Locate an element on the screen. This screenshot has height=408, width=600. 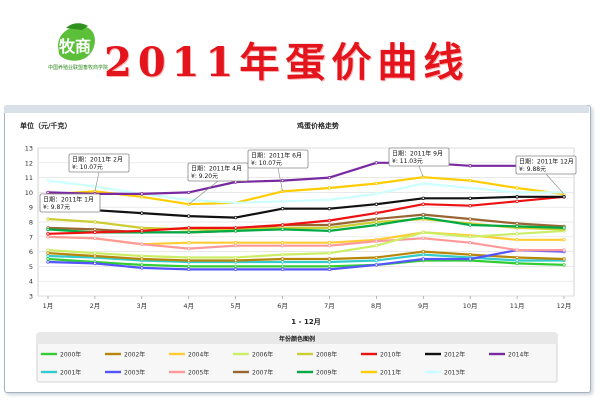
annotation-date: 日期：2011年 9月 is located at coordinates (417, 154).